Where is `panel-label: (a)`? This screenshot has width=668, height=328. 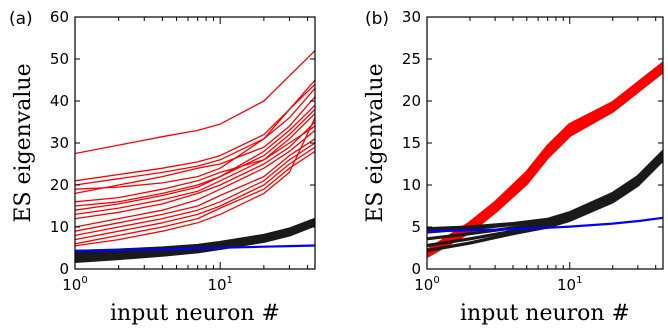 panel-label: (a) is located at coordinates (21, 19).